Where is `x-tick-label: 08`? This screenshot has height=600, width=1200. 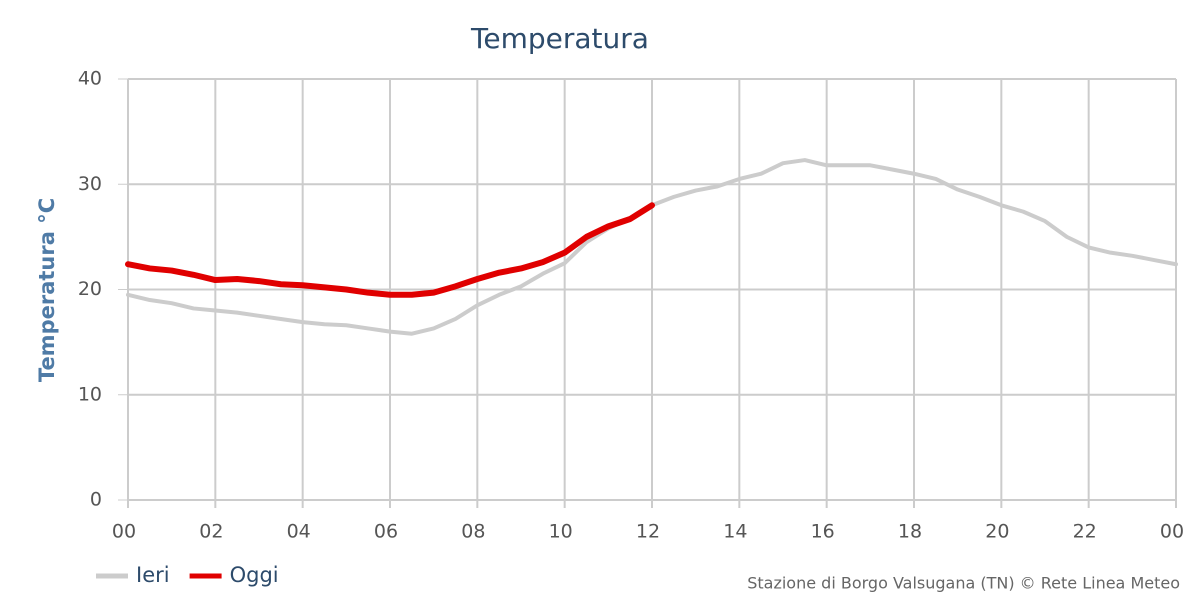
x-tick-label: 08 is located at coordinates (473, 532).